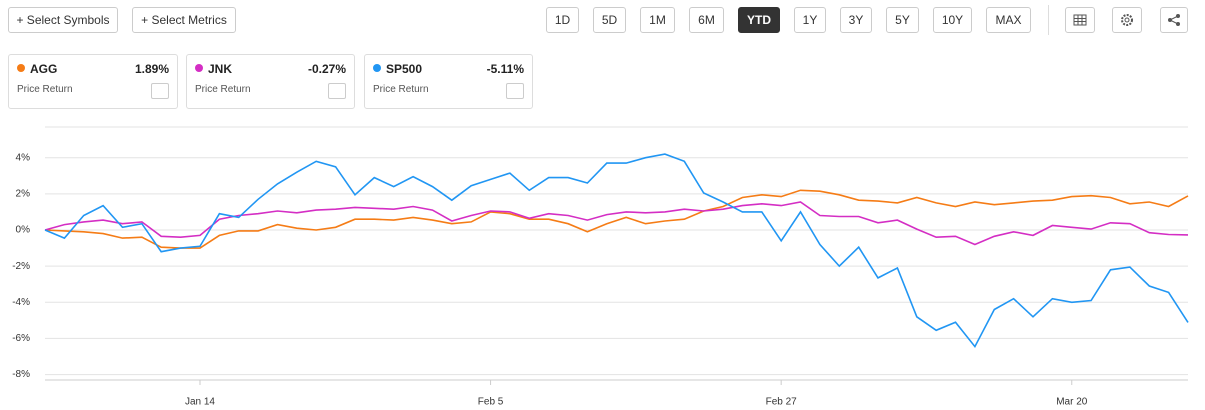  I want to click on legend-return: 1.89%, so click(151, 69).